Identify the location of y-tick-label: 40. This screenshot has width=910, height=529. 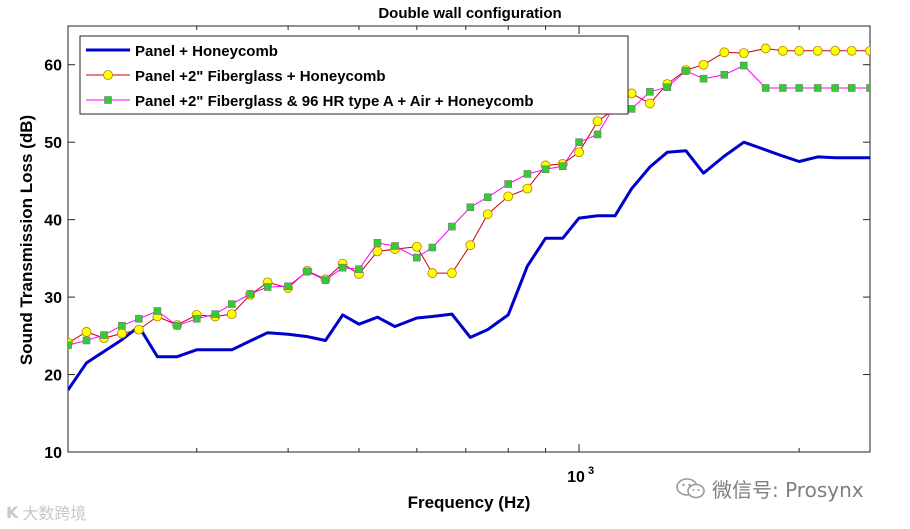
(53, 221).